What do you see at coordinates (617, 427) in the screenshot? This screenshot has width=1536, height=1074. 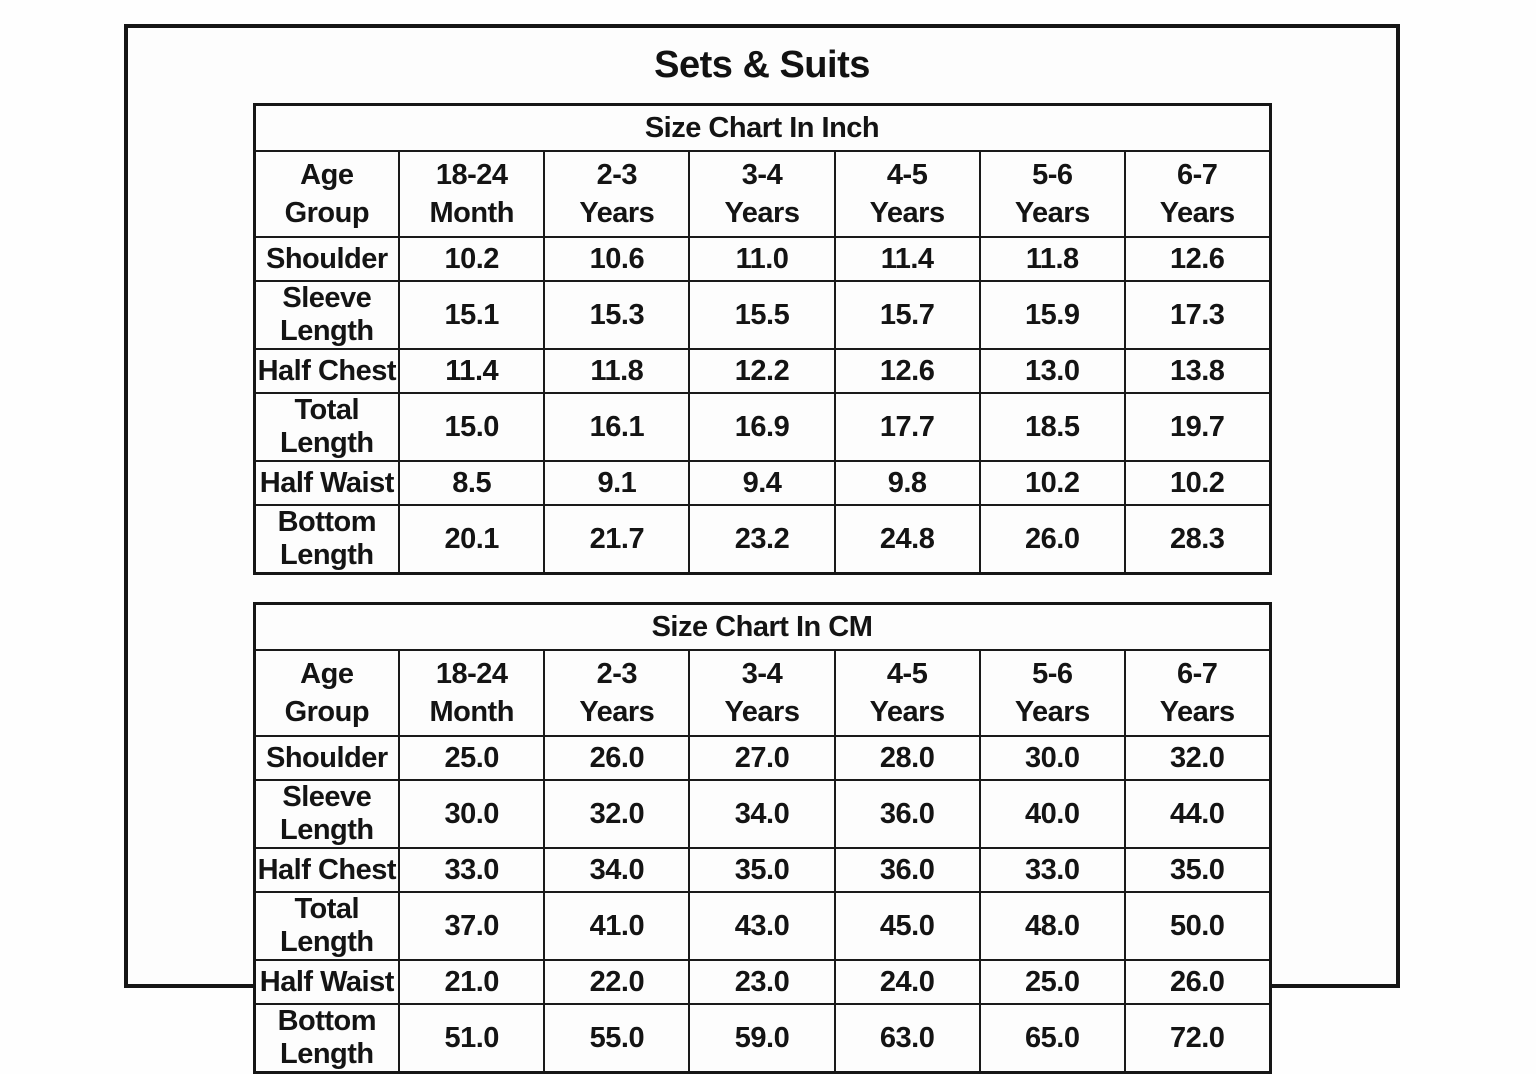 I see `value-cell: 16.1` at bounding box center [617, 427].